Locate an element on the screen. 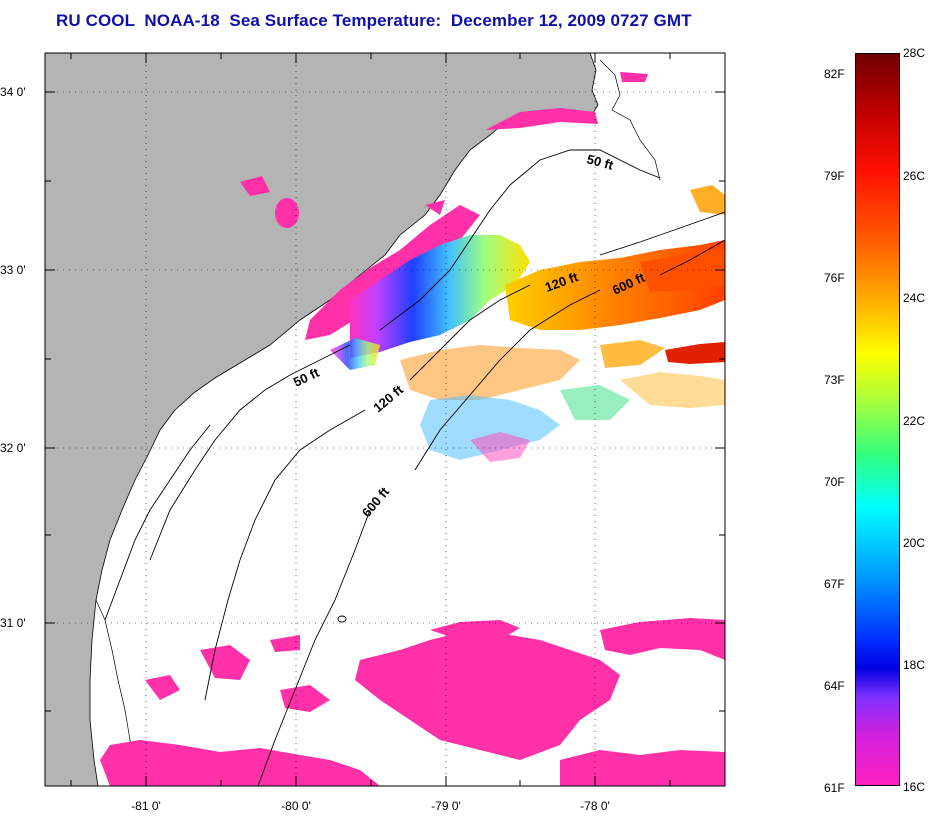  lon-label: -78 0' is located at coordinates (595, 806).